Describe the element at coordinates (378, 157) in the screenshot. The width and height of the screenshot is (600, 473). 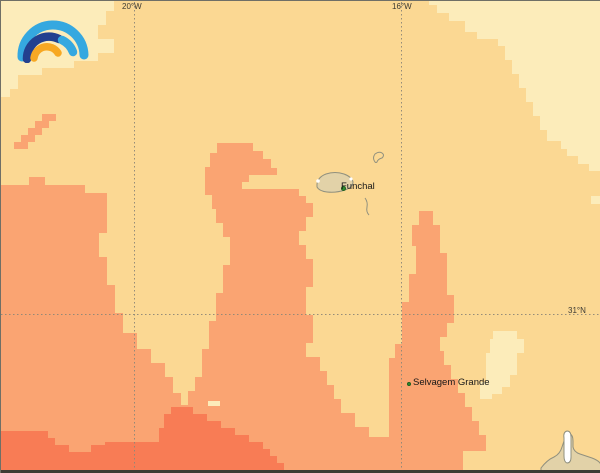
I see `island-porto-santo` at that location.